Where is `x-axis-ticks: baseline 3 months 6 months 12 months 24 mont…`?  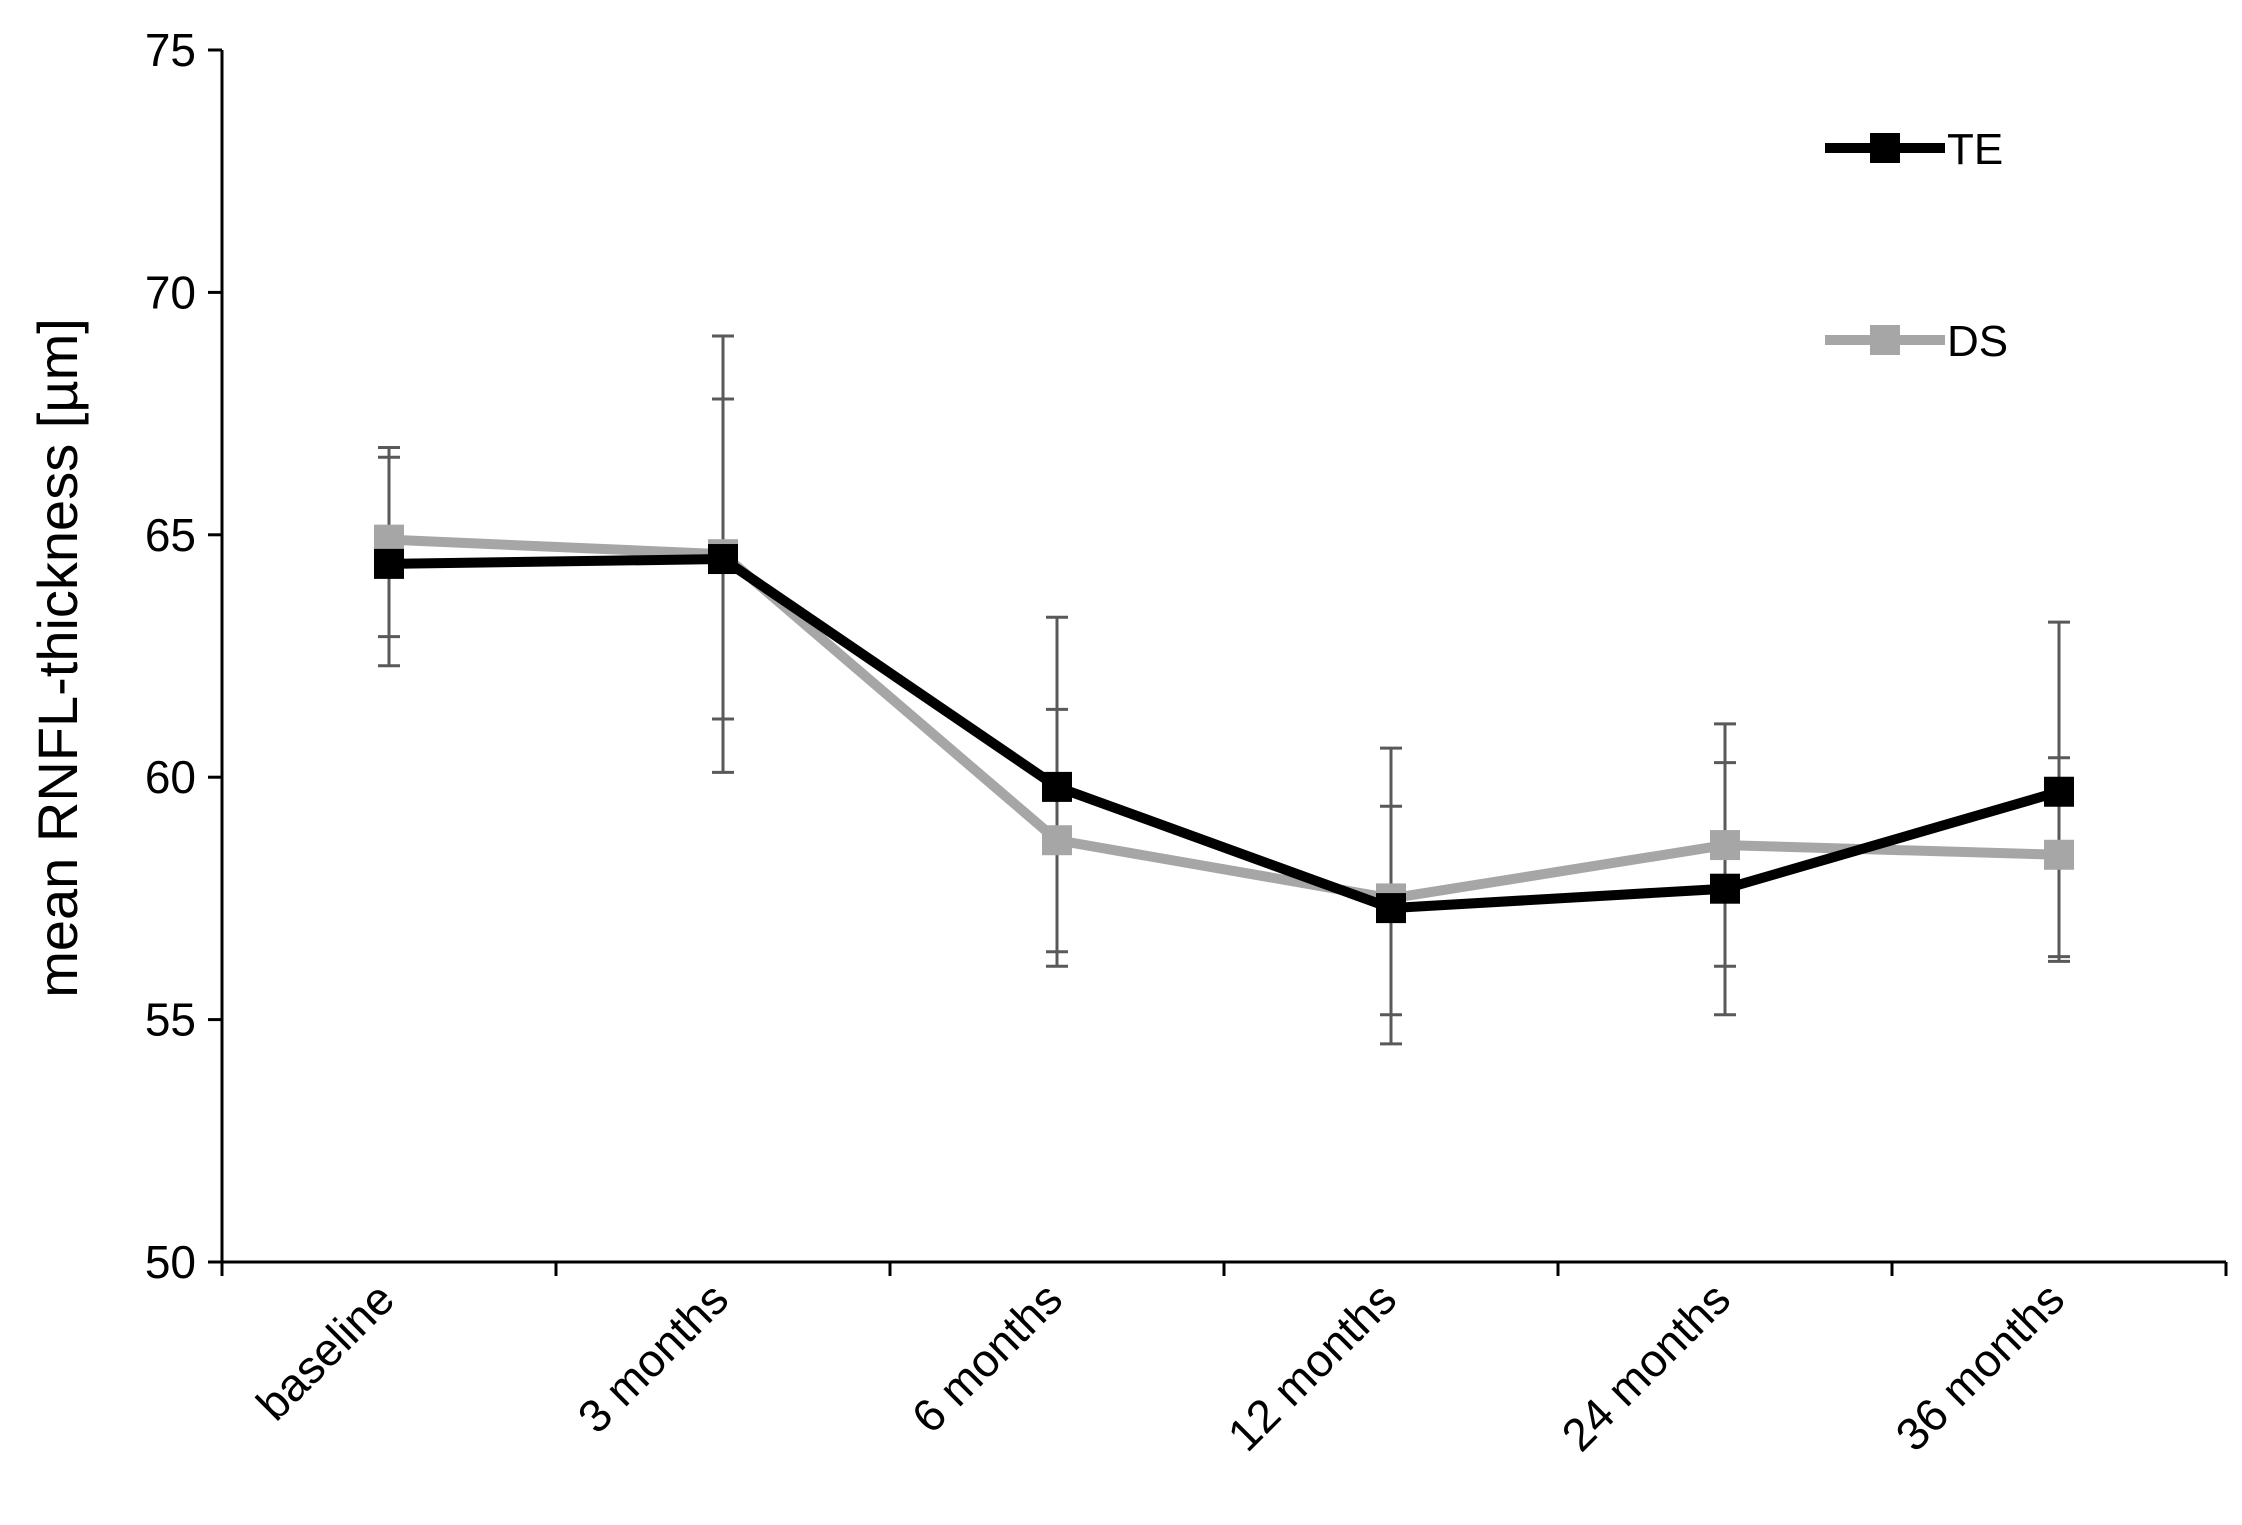
x-axis-ticks: baseline 3 months 6 months 12 months 24 mont… is located at coordinates (1224, 1361).